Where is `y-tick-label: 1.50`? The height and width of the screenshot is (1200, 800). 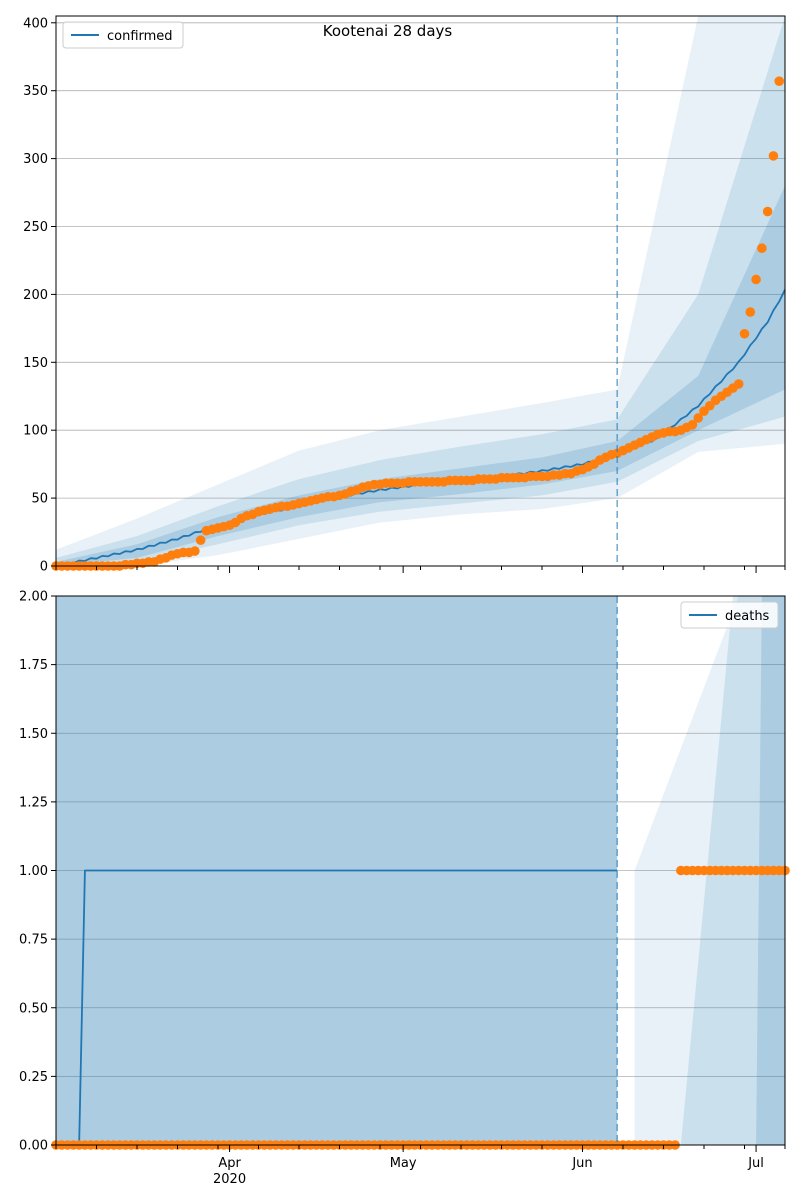 y-tick-label: 1.50 is located at coordinates (33, 734).